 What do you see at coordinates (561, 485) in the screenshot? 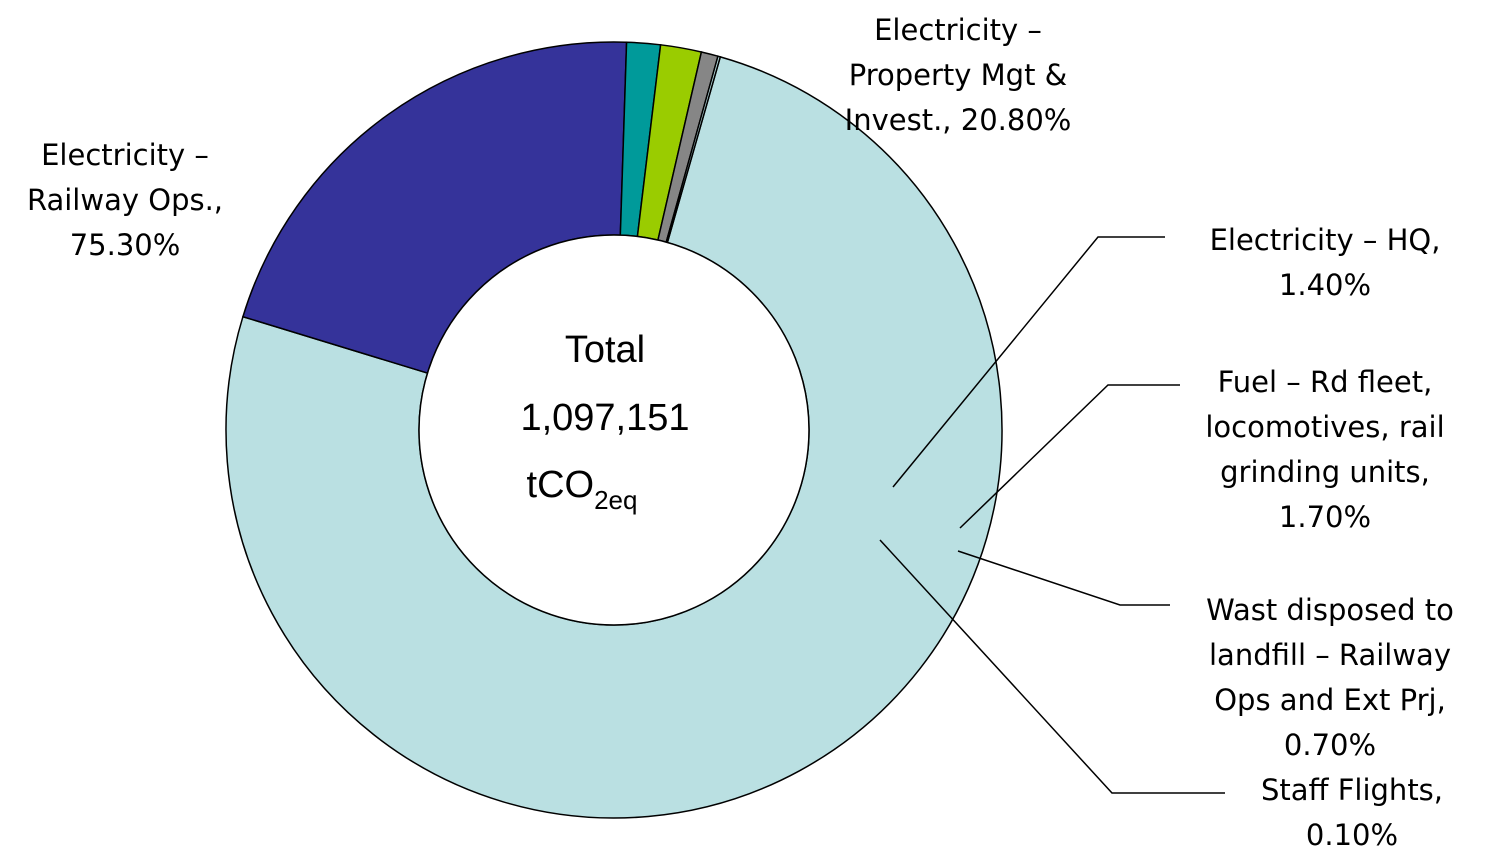
I see `center-unit-main: tCO` at bounding box center [561, 485].